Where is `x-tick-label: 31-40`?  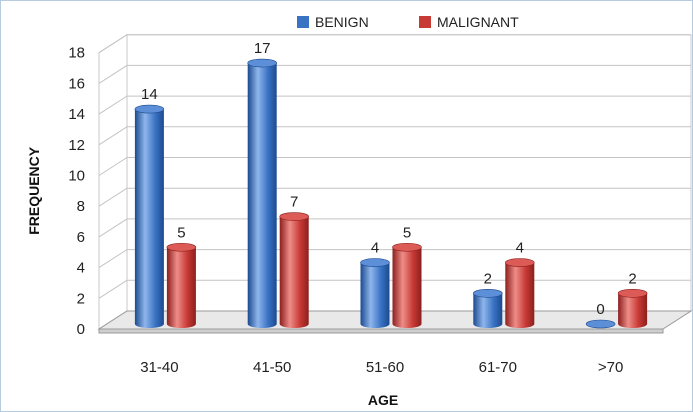
x-tick-label: 31-40 is located at coordinates (159, 367).